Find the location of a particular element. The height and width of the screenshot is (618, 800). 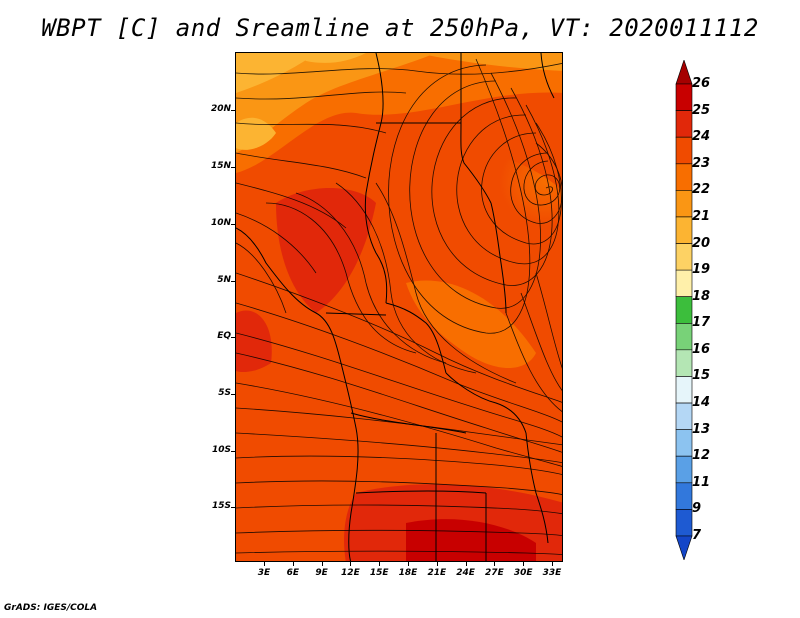

lon-tick-label: 24E is located at coordinates (465, 573).